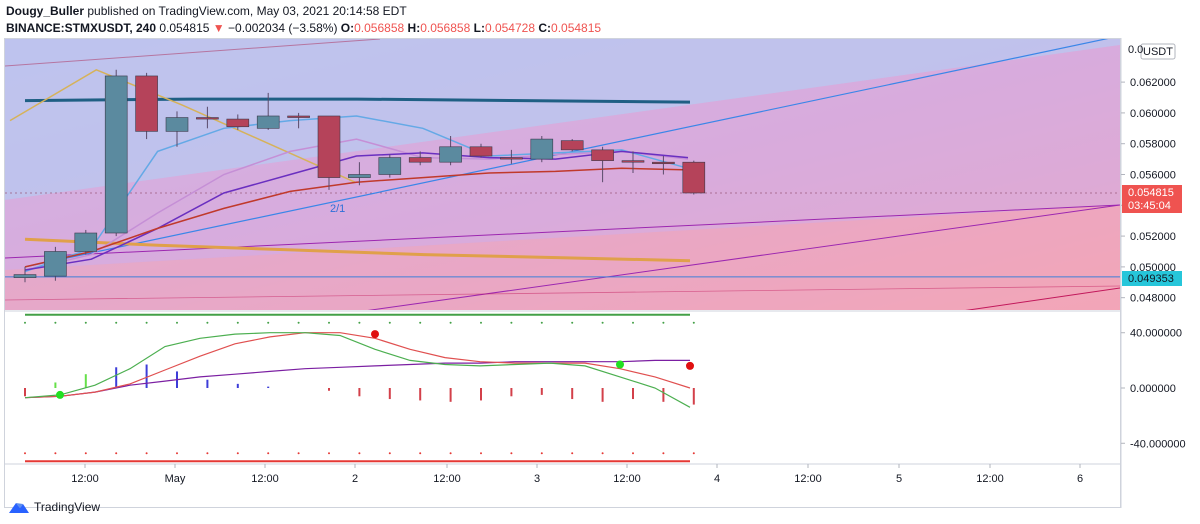  I want to click on osc-purple-line, so click(357, 379).